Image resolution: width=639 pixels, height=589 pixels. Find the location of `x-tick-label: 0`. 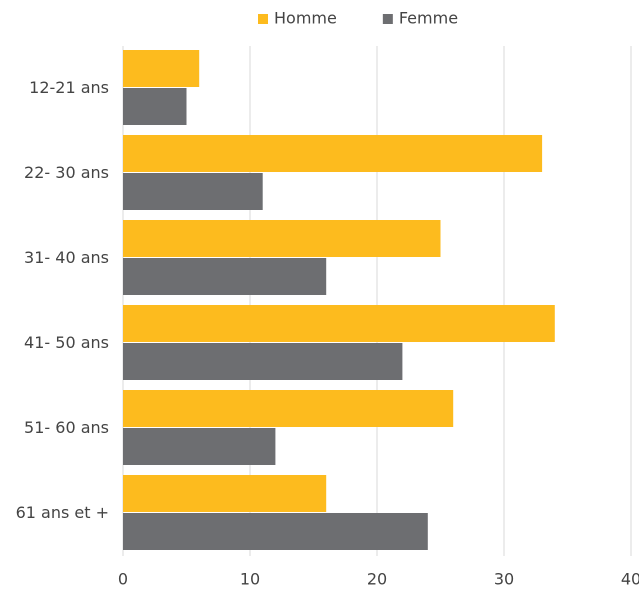

x-tick-label: 0 is located at coordinates (123, 579).